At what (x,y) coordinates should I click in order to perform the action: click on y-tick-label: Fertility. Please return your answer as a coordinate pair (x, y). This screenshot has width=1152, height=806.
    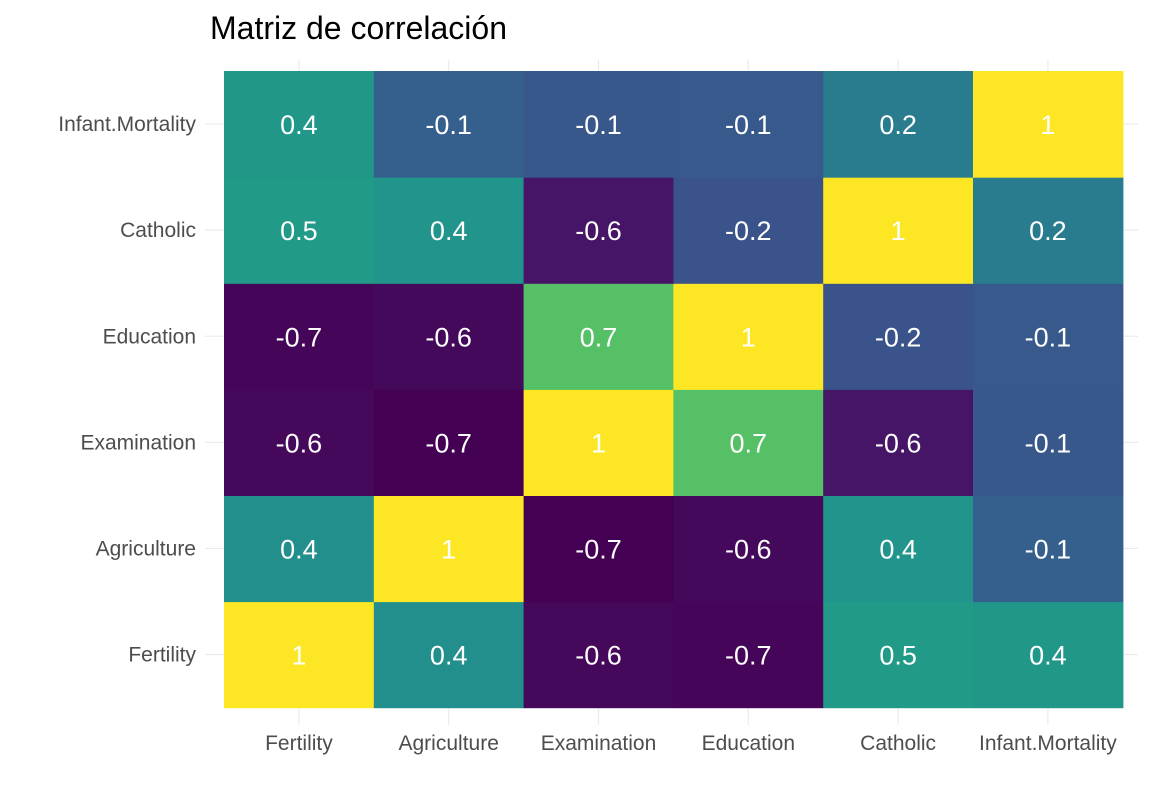
    Looking at the image, I should click on (162, 655).